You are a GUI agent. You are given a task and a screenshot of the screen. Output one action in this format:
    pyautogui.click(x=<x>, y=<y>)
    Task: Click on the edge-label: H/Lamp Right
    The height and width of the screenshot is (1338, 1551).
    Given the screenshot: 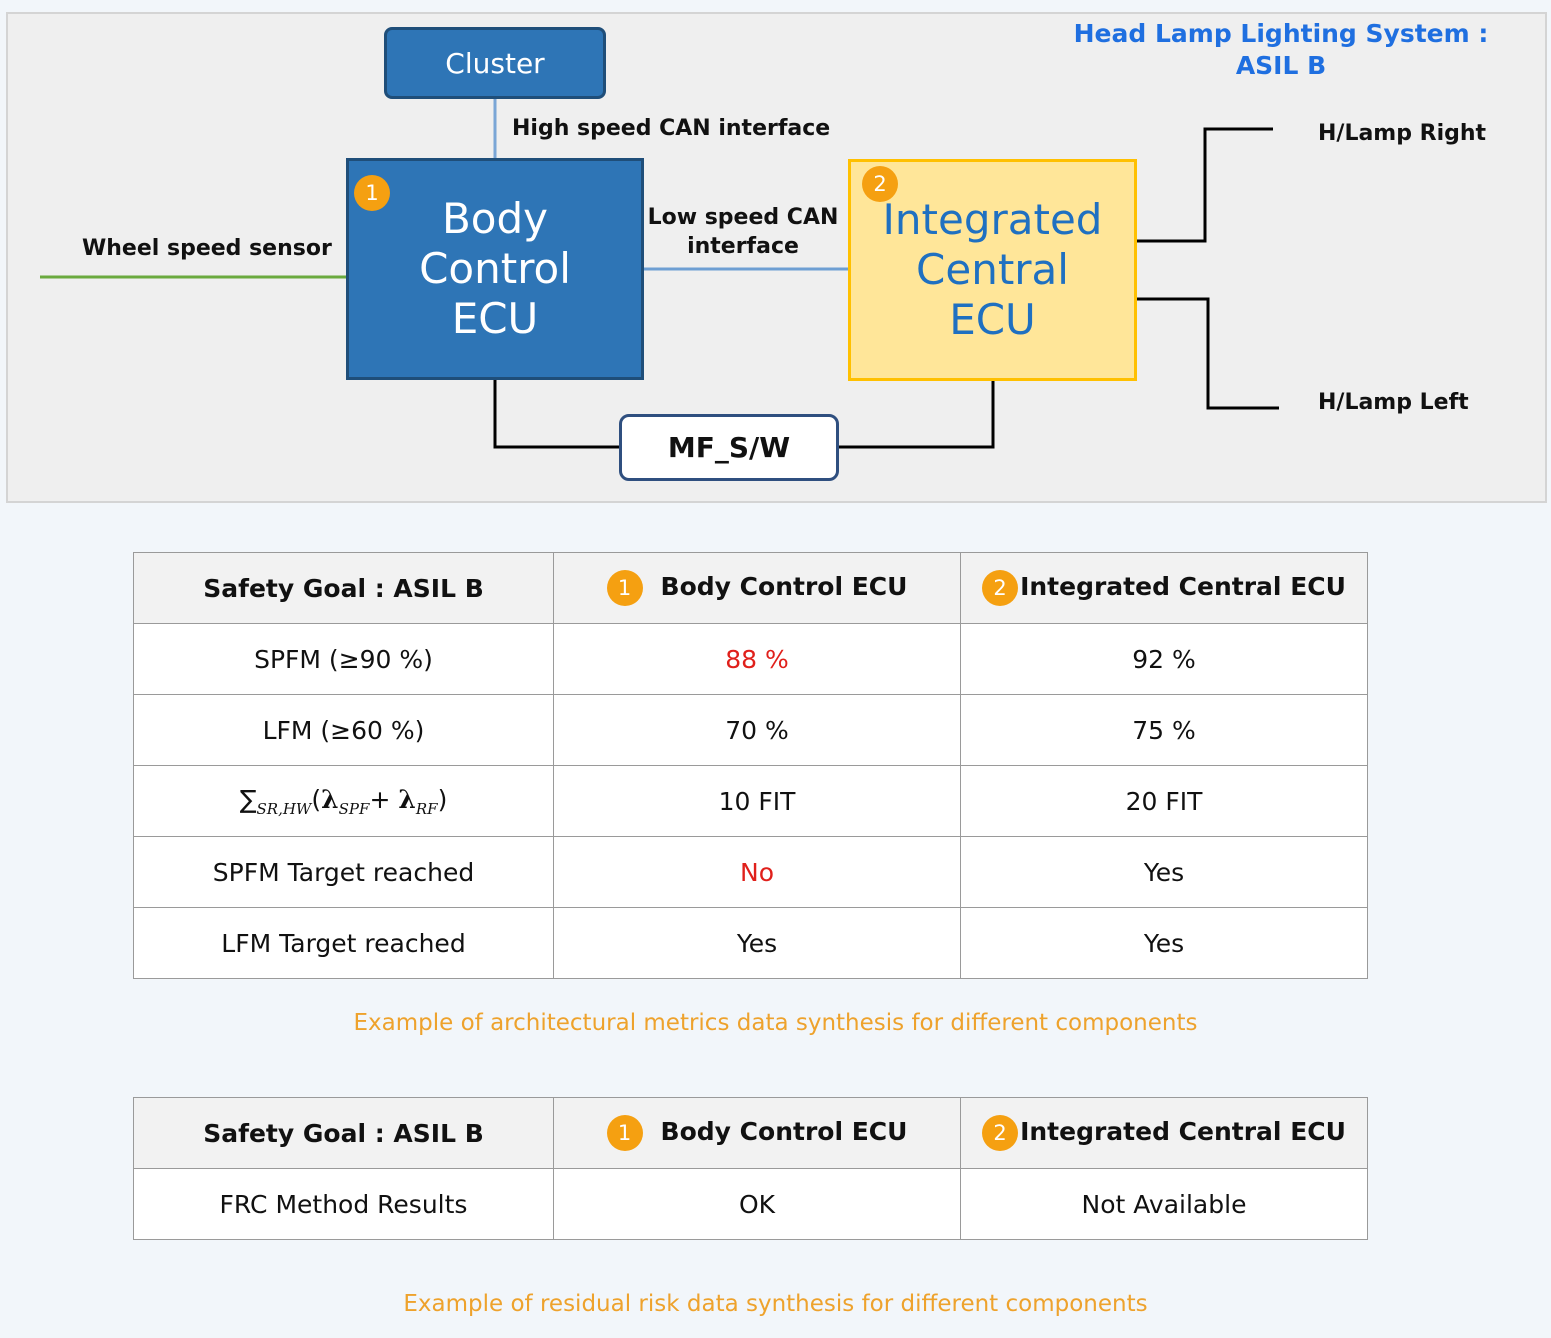 What is the action you would take?
    pyautogui.click(x=1402, y=133)
    